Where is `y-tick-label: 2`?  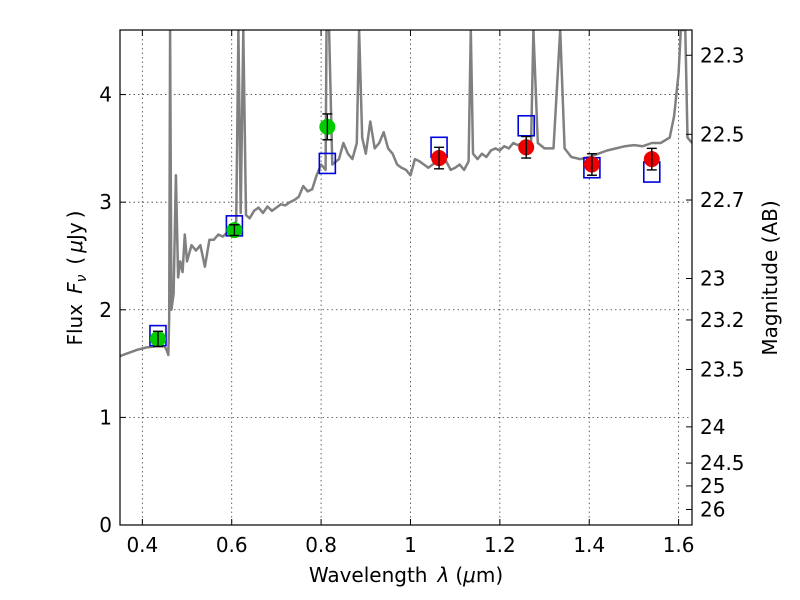
y-tick-label: 2 is located at coordinates (105, 310).